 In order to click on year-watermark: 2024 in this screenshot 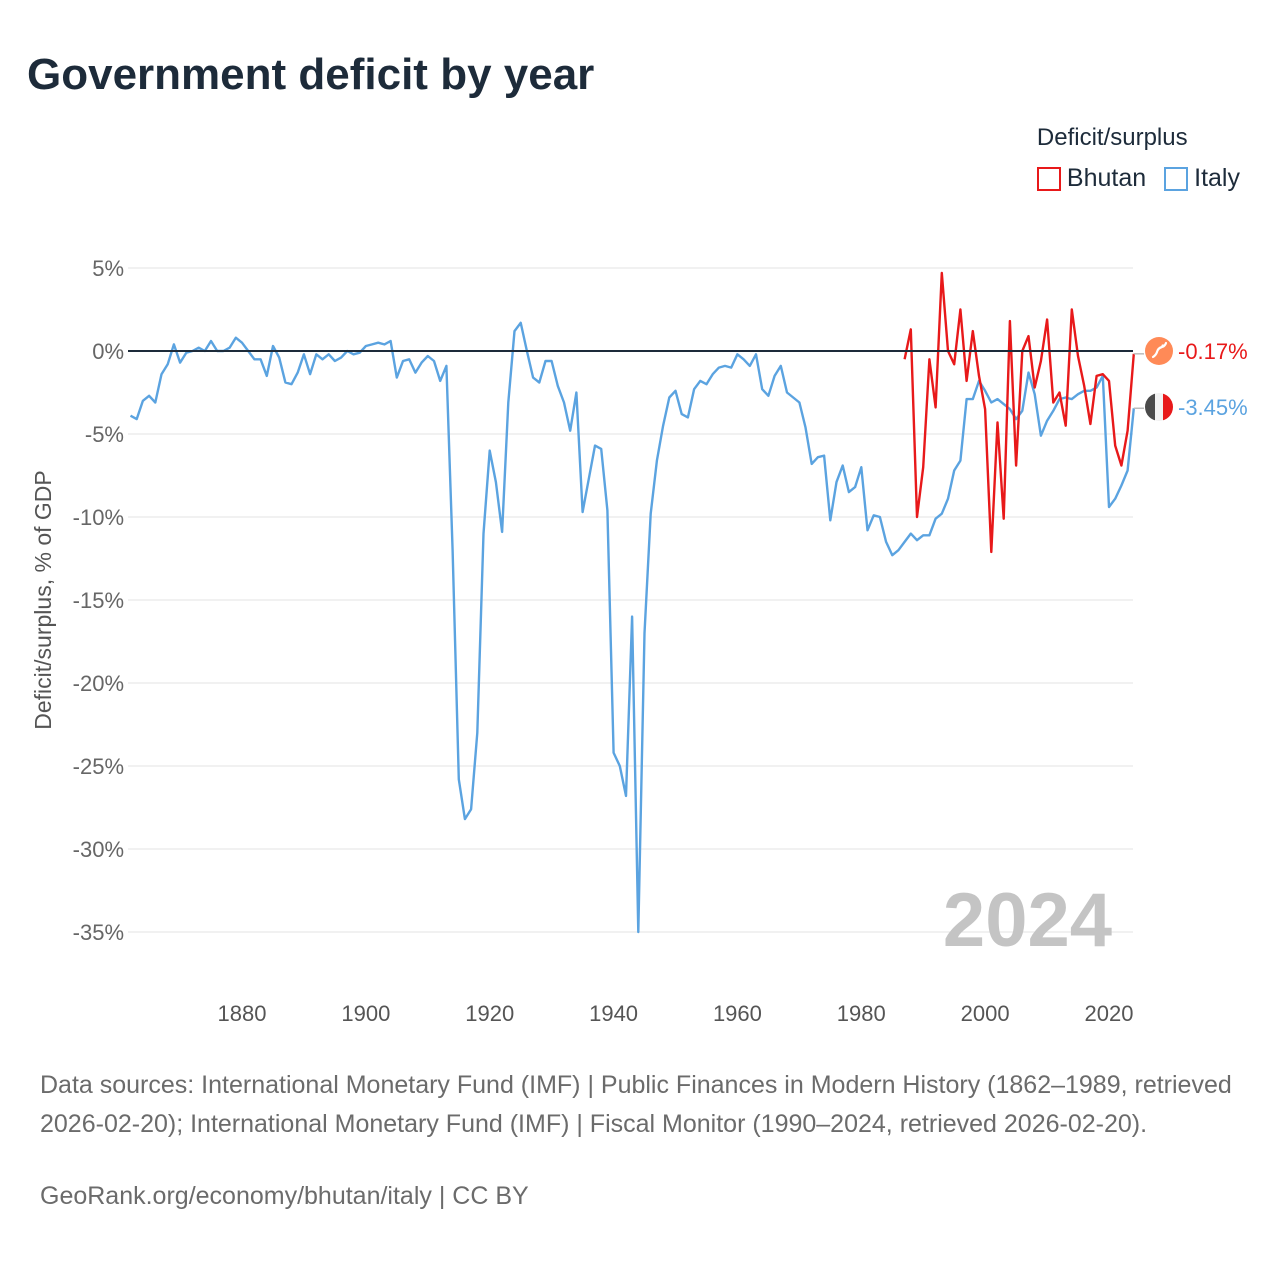, I will do `click(1027, 920)`.